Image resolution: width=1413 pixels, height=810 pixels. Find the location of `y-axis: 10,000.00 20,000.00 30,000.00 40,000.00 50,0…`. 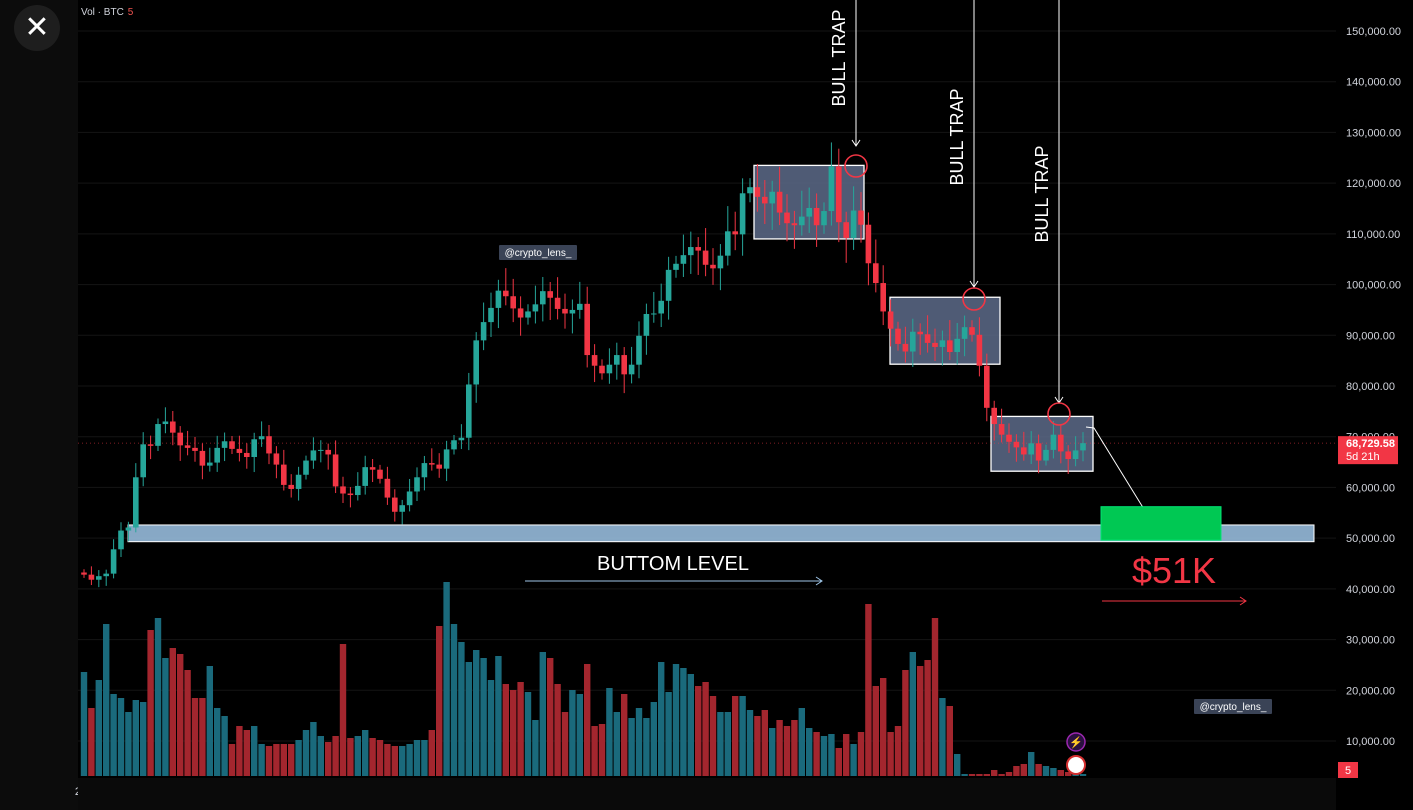

y-axis: 10,000.00 20,000.00 30,000.00 40,000.00 50,0… is located at coordinates (1374, 405).